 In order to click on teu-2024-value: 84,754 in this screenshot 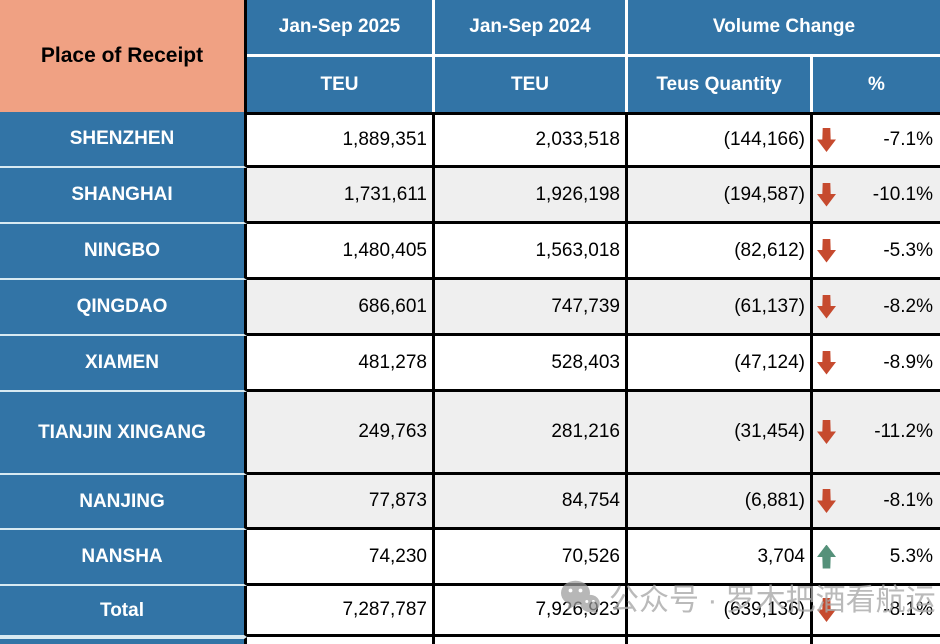, I will do `click(531, 502)`.